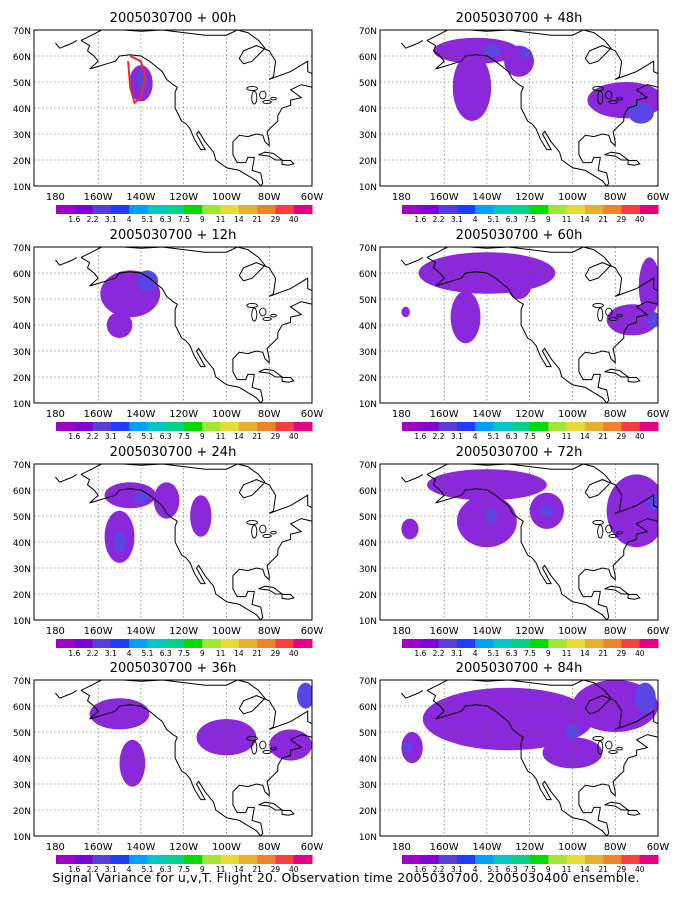 The width and height of the screenshot is (692, 904). I want to click on lat-tick-label: 30N, so click(22, 136).